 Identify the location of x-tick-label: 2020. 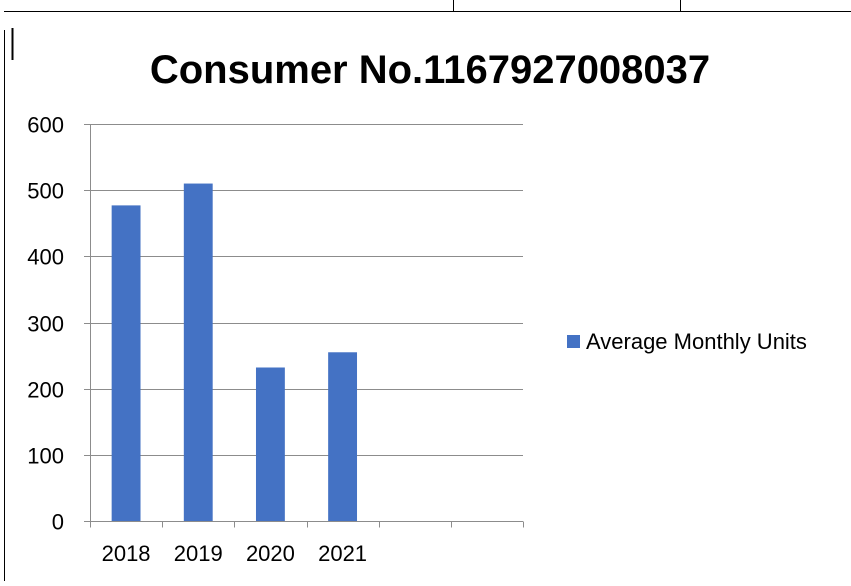
(270, 553).